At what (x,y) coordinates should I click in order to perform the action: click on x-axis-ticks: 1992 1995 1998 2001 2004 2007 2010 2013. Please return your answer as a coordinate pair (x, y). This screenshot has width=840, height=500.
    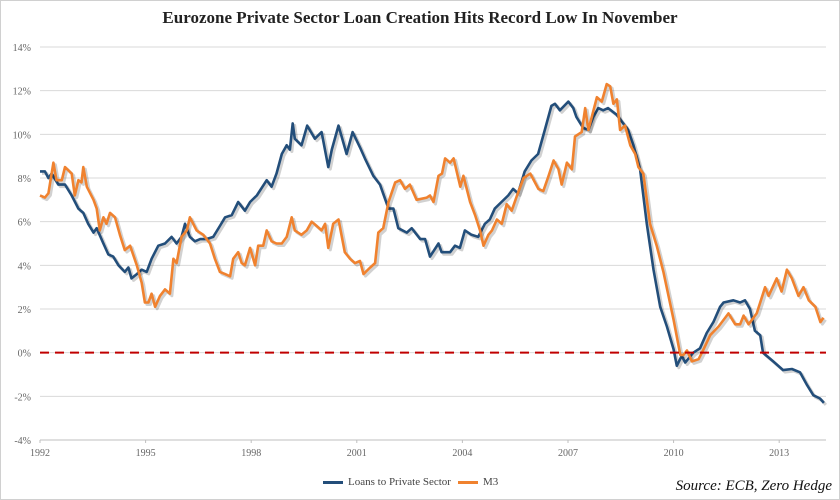
    Looking at the image, I should click on (409, 449).